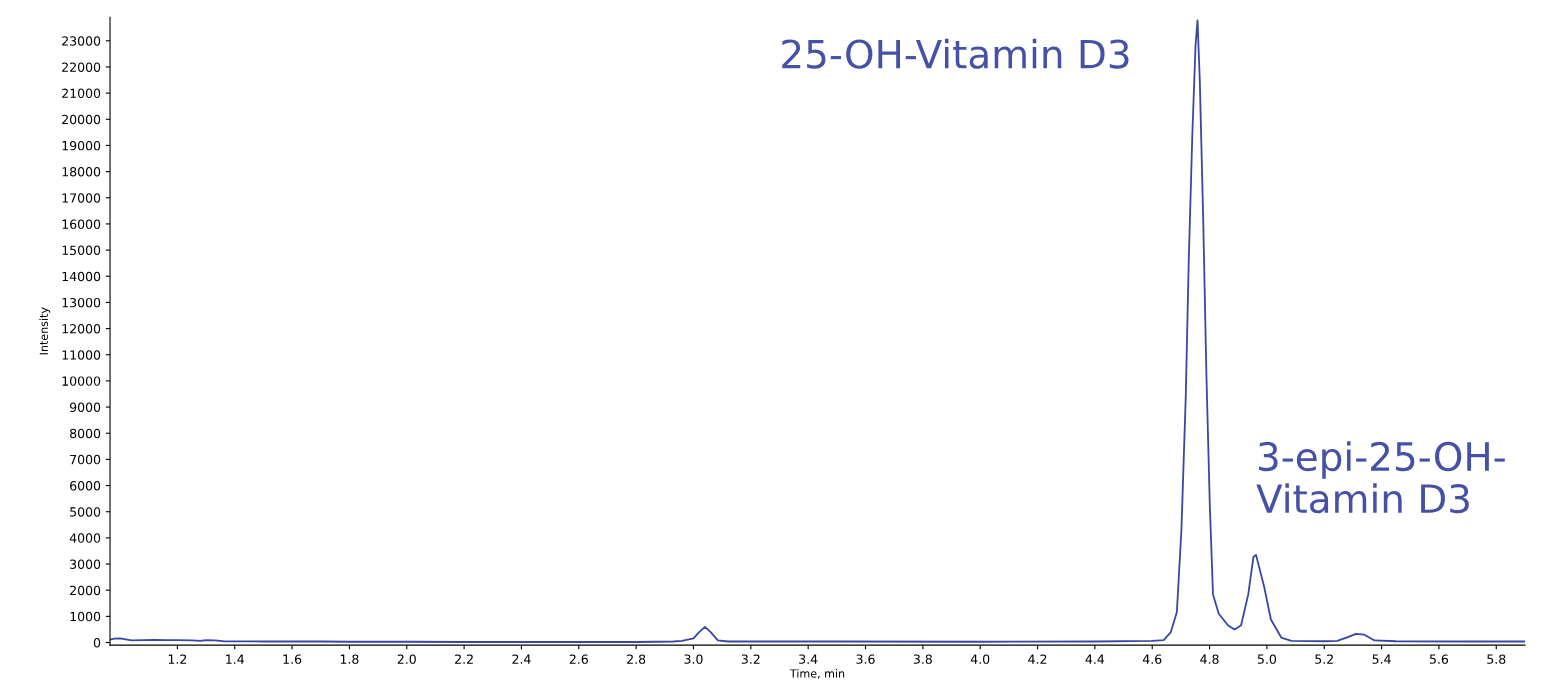 Image resolution: width=1554 pixels, height=690 pixels. What do you see at coordinates (406, 659) in the screenshot?
I see `x-tick-label: 2.0` at bounding box center [406, 659].